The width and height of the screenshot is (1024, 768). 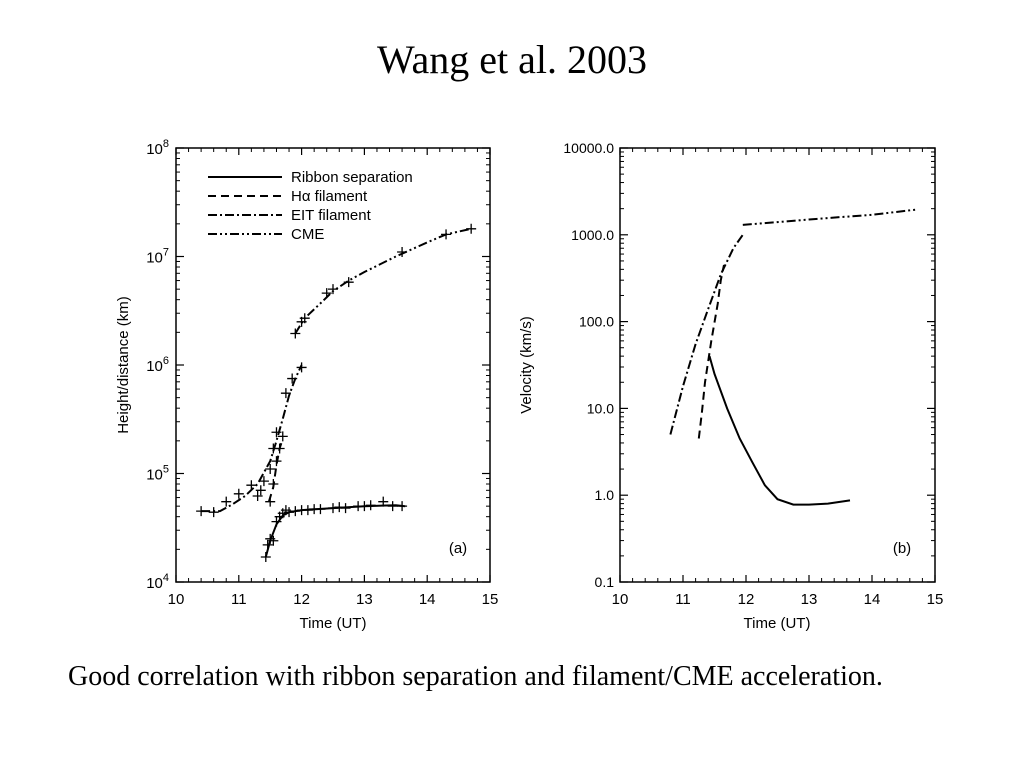 What do you see at coordinates (352, 177) in the screenshot?
I see `legend-label: Ribbon separation` at bounding box center [352, 177].